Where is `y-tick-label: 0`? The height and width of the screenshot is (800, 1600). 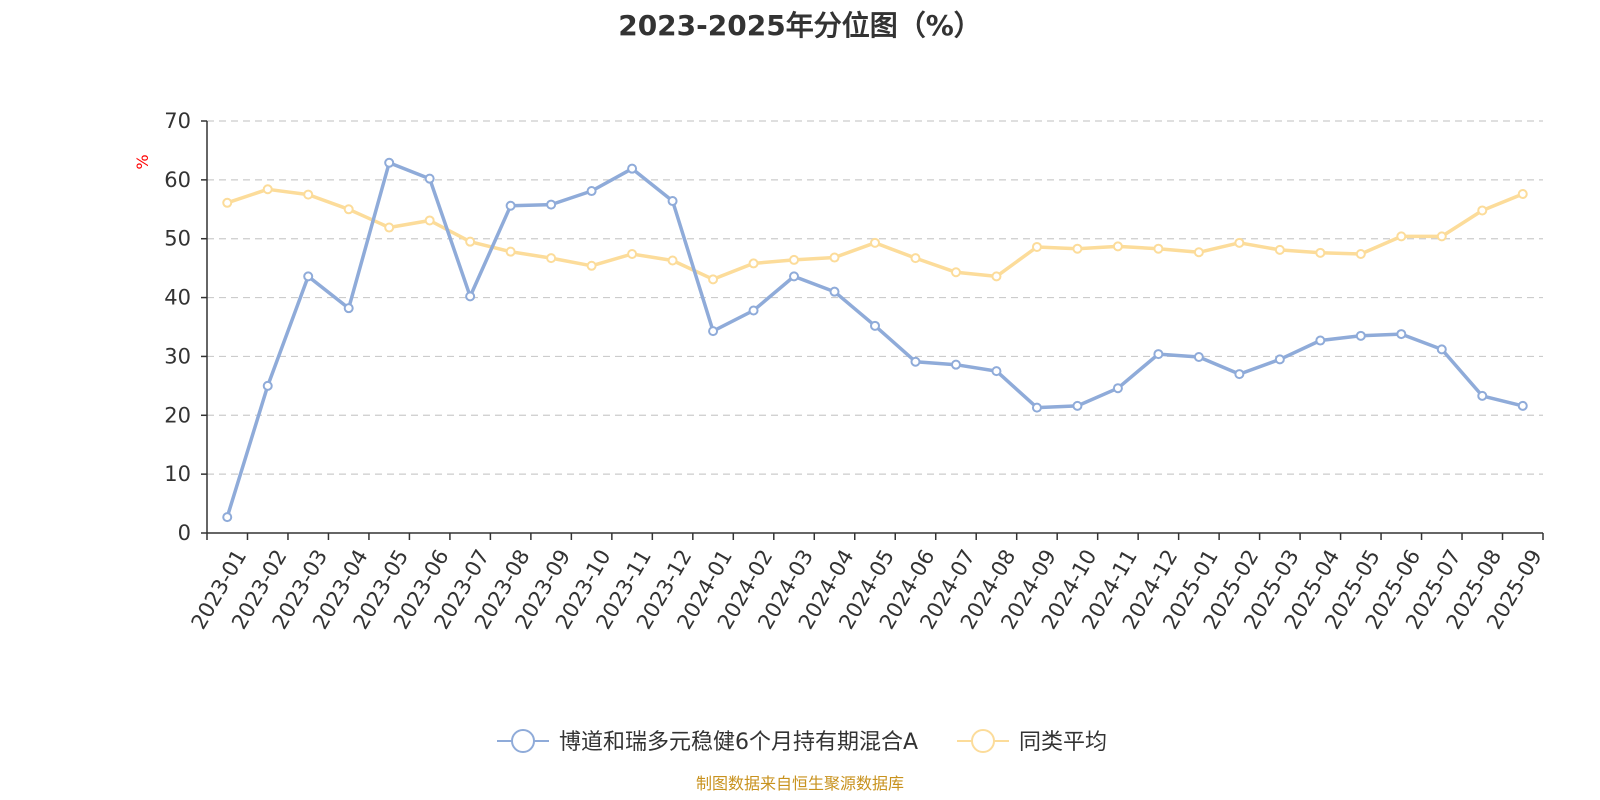 y-tick-label: 0 is located at coordinates (184, 533).